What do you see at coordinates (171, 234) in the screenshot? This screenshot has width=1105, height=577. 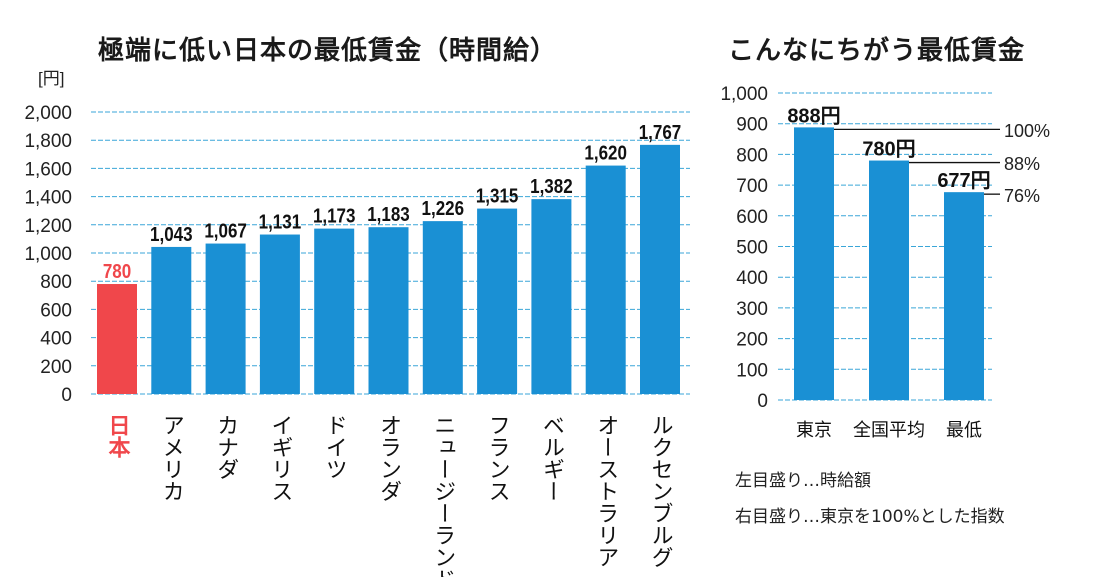 I see `data-label: 1,043` at bounding box center [171, 234].